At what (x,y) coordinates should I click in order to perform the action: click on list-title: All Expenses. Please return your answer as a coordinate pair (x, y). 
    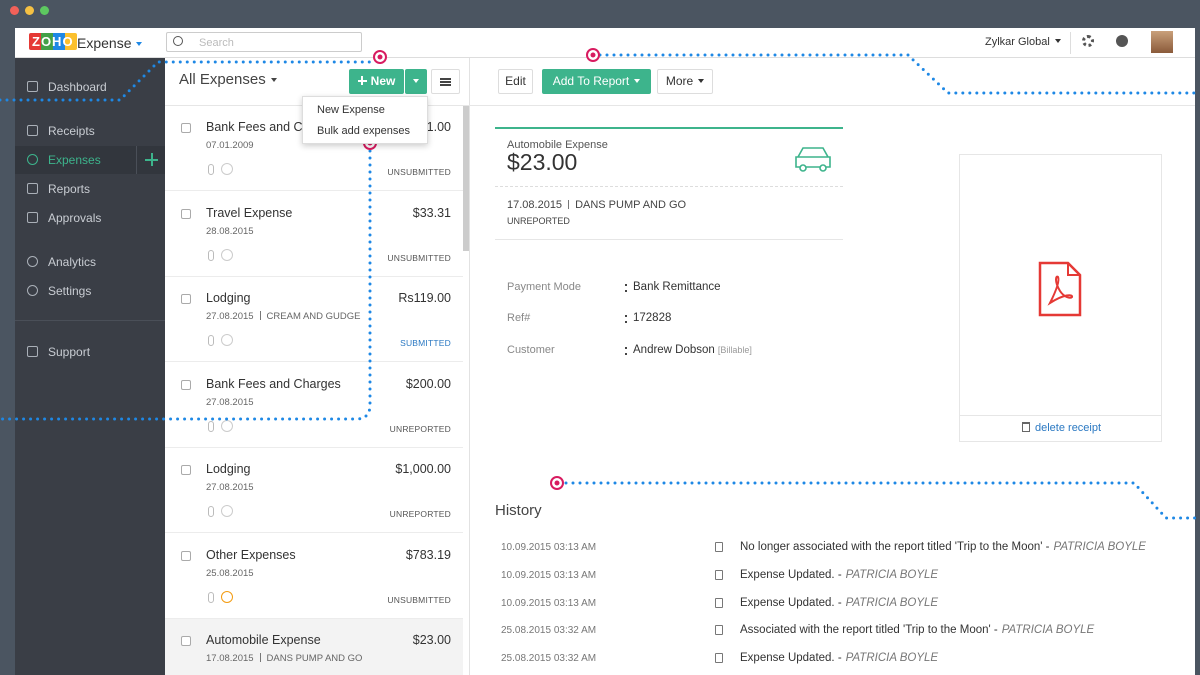
    Looking at the image, I should click on (228, 79).